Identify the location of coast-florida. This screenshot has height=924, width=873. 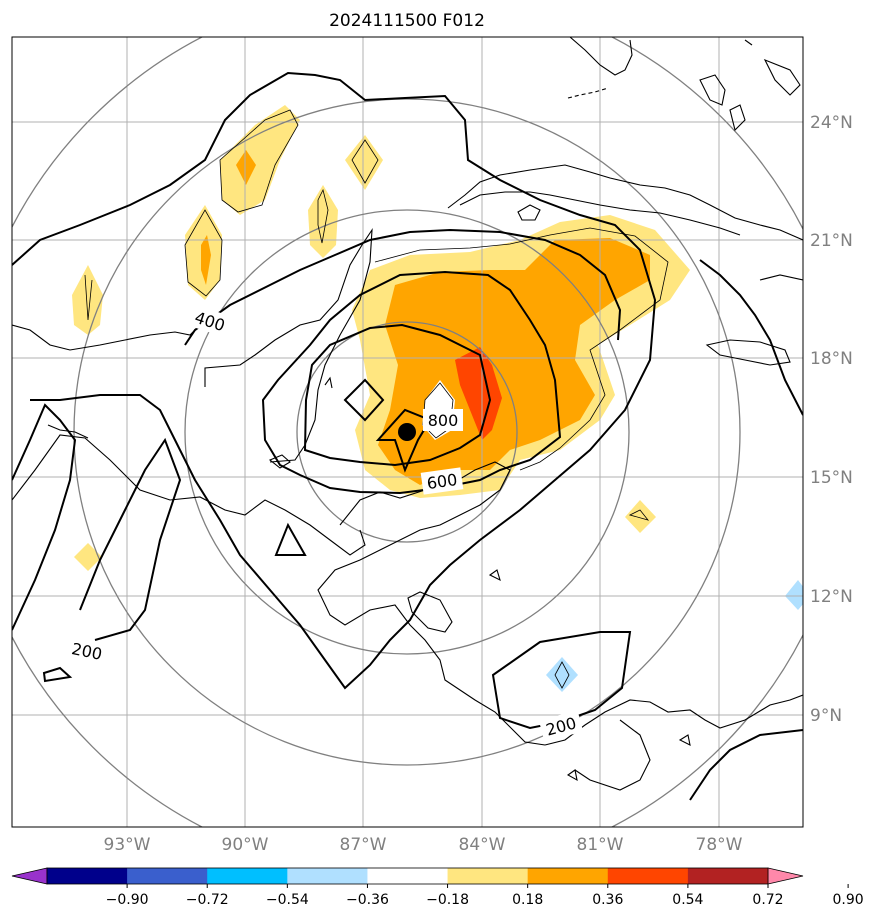
(601, 56).